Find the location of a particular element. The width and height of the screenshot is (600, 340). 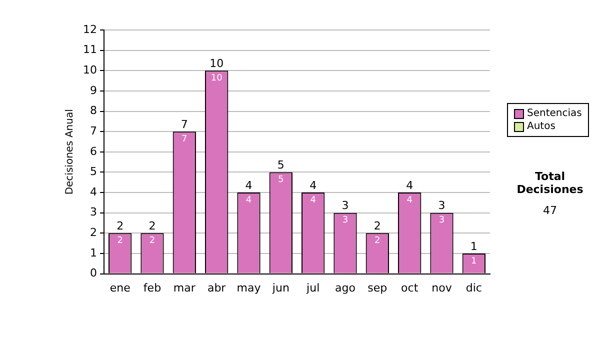

x-tick-label: feb is located at coordinates (152, 287).